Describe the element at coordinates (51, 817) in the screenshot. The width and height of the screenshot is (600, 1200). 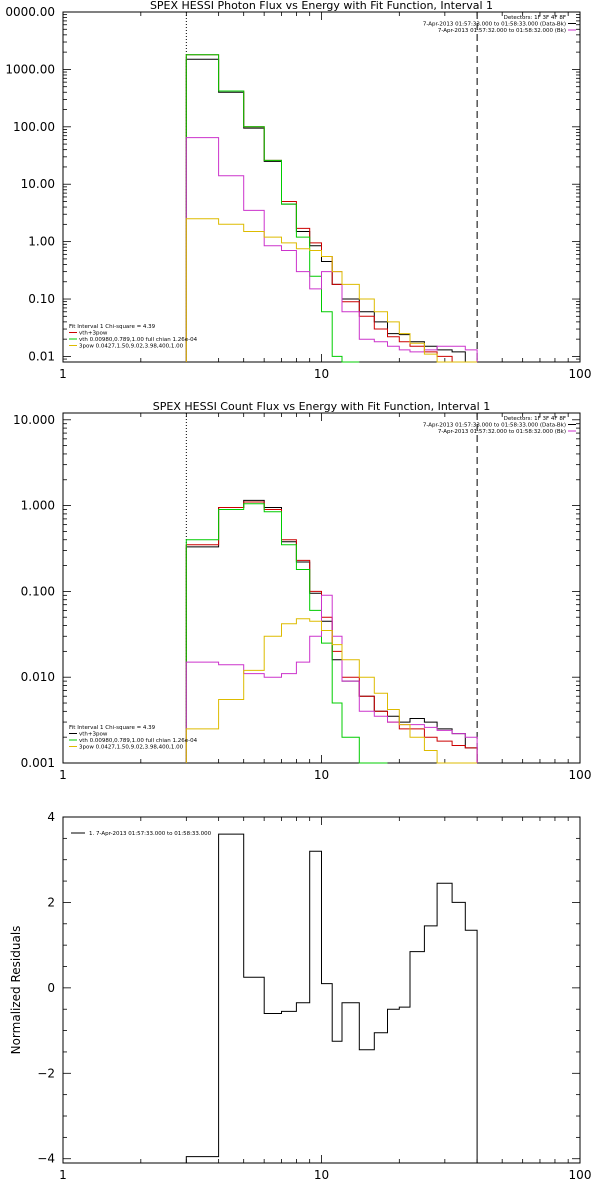
I see `y-tick-label: 4` at that location.